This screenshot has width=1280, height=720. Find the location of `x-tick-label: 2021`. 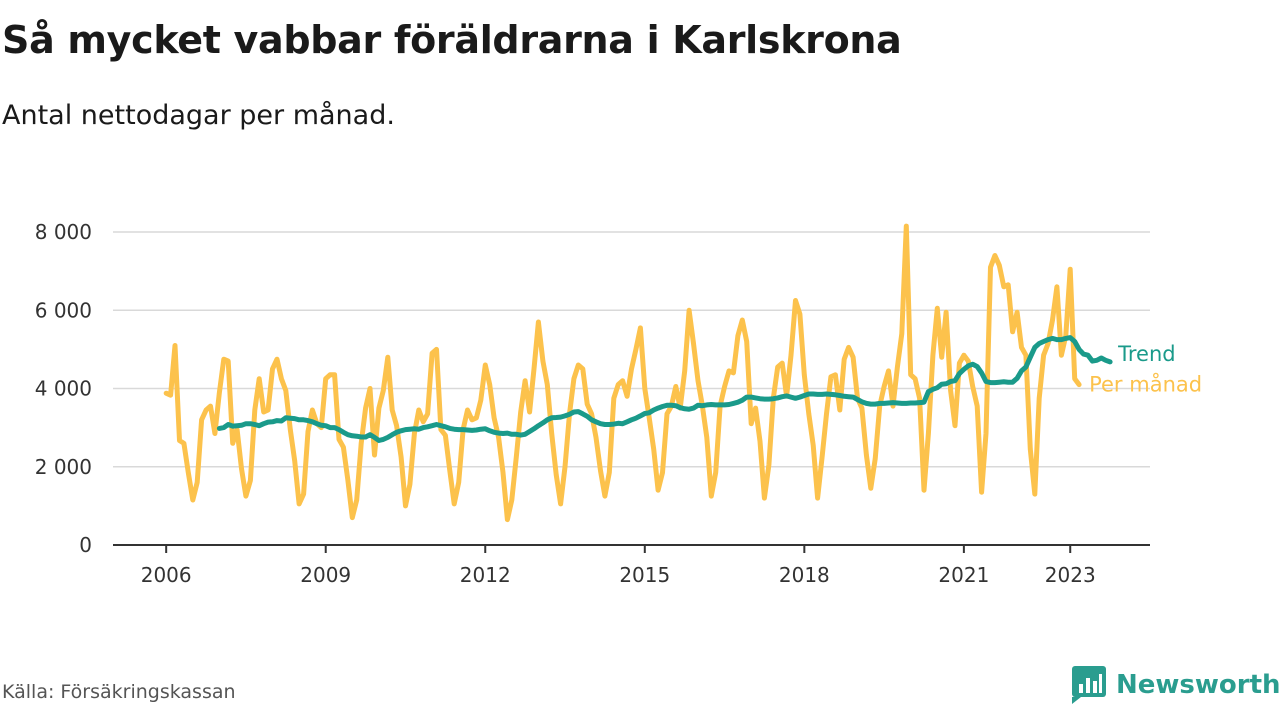

x-tick-label: 2021 is located at coordinates (963, 575).